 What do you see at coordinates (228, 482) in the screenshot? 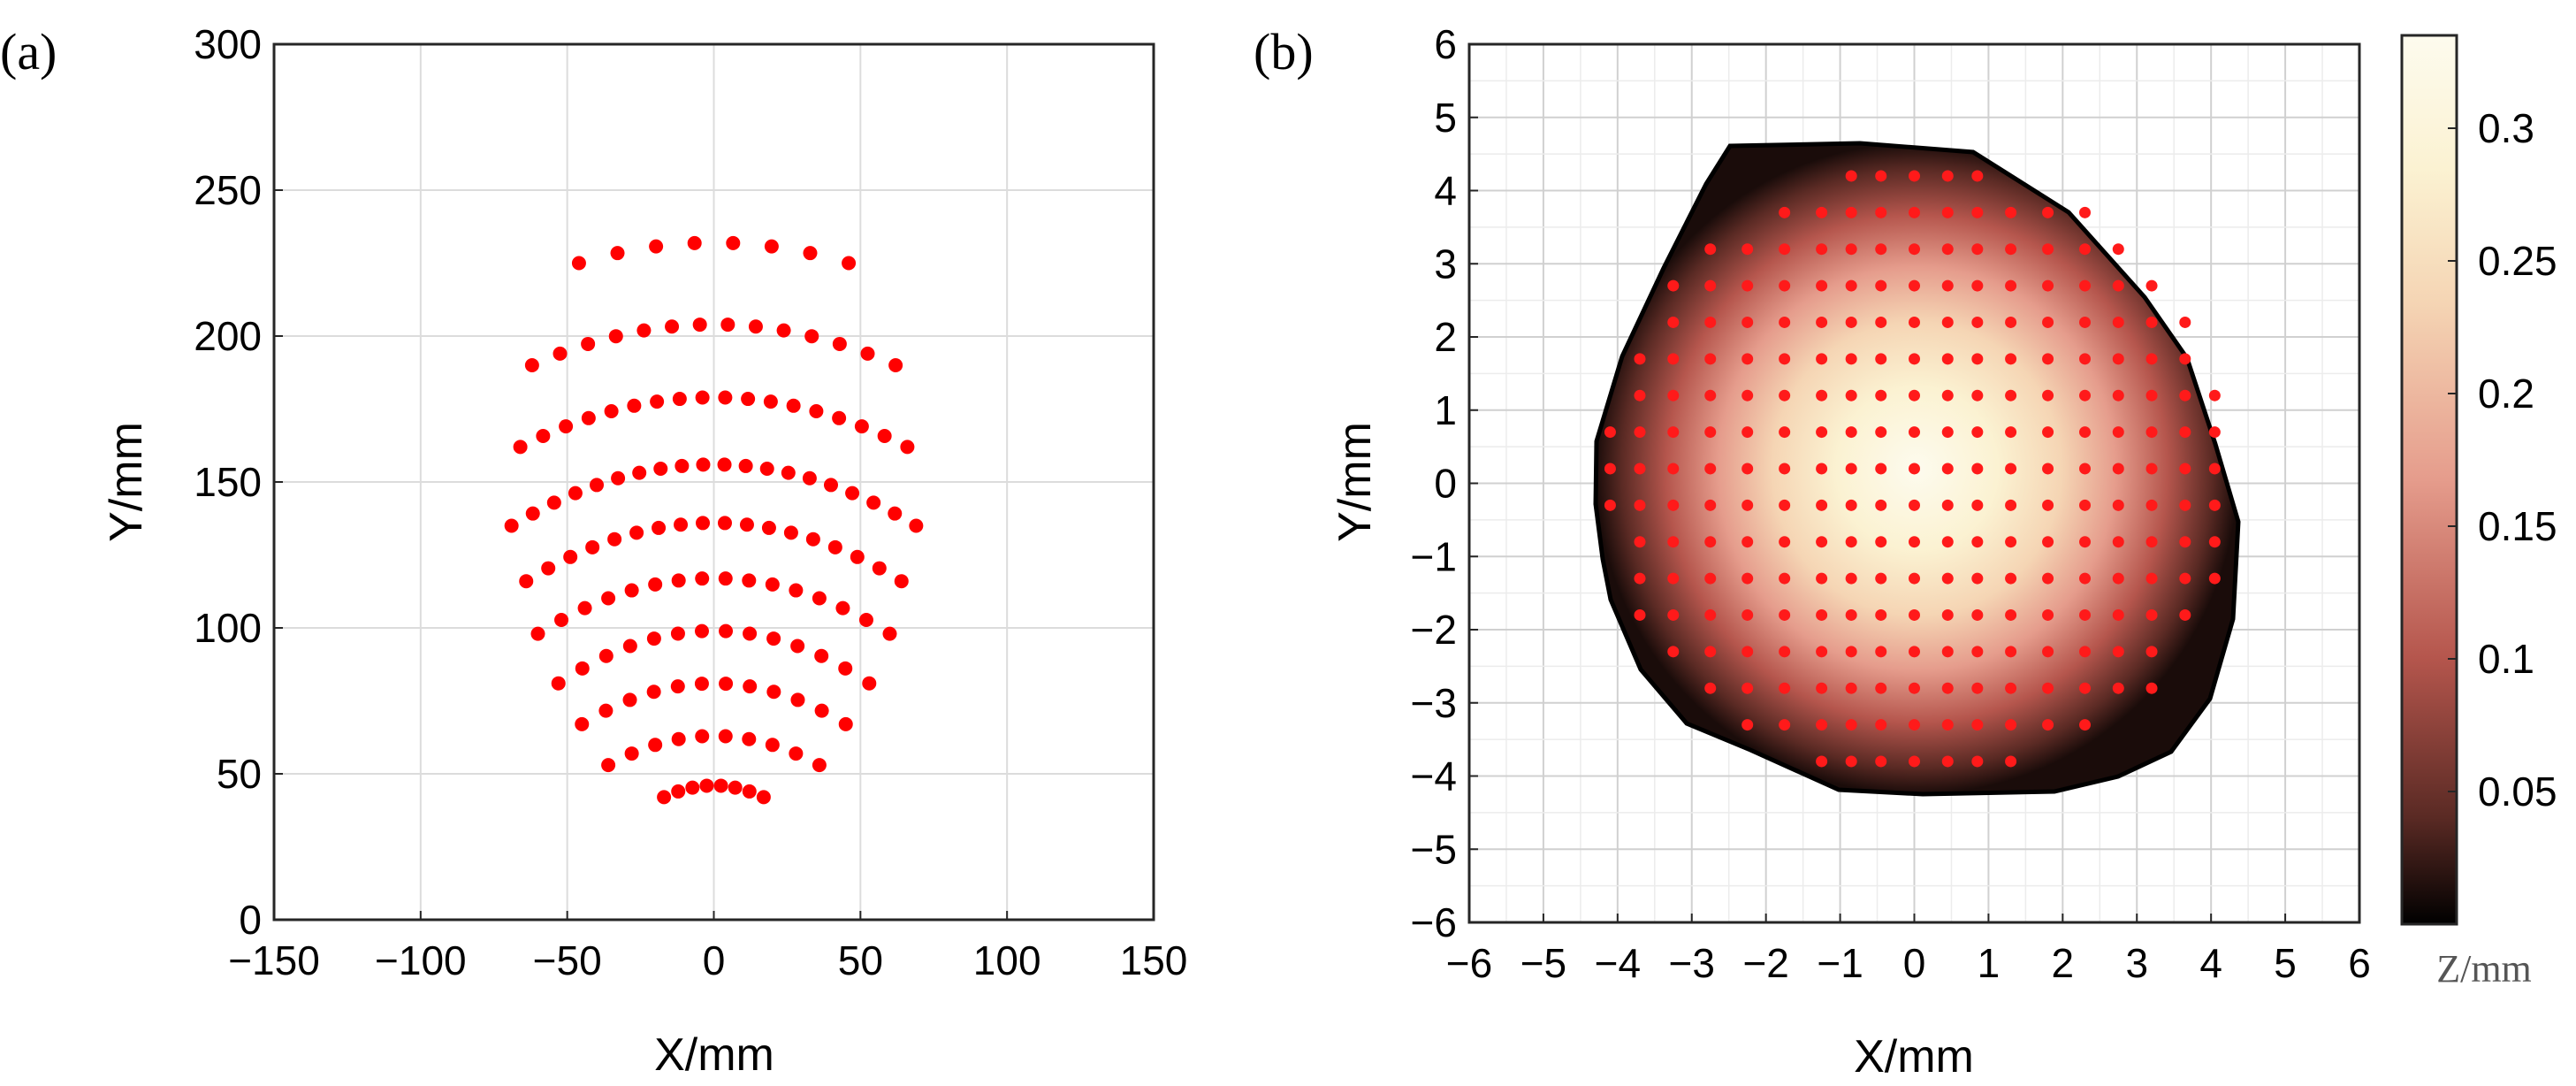
I see `panel-a-y-tick-label: 150` at bounding box center [228, 482].